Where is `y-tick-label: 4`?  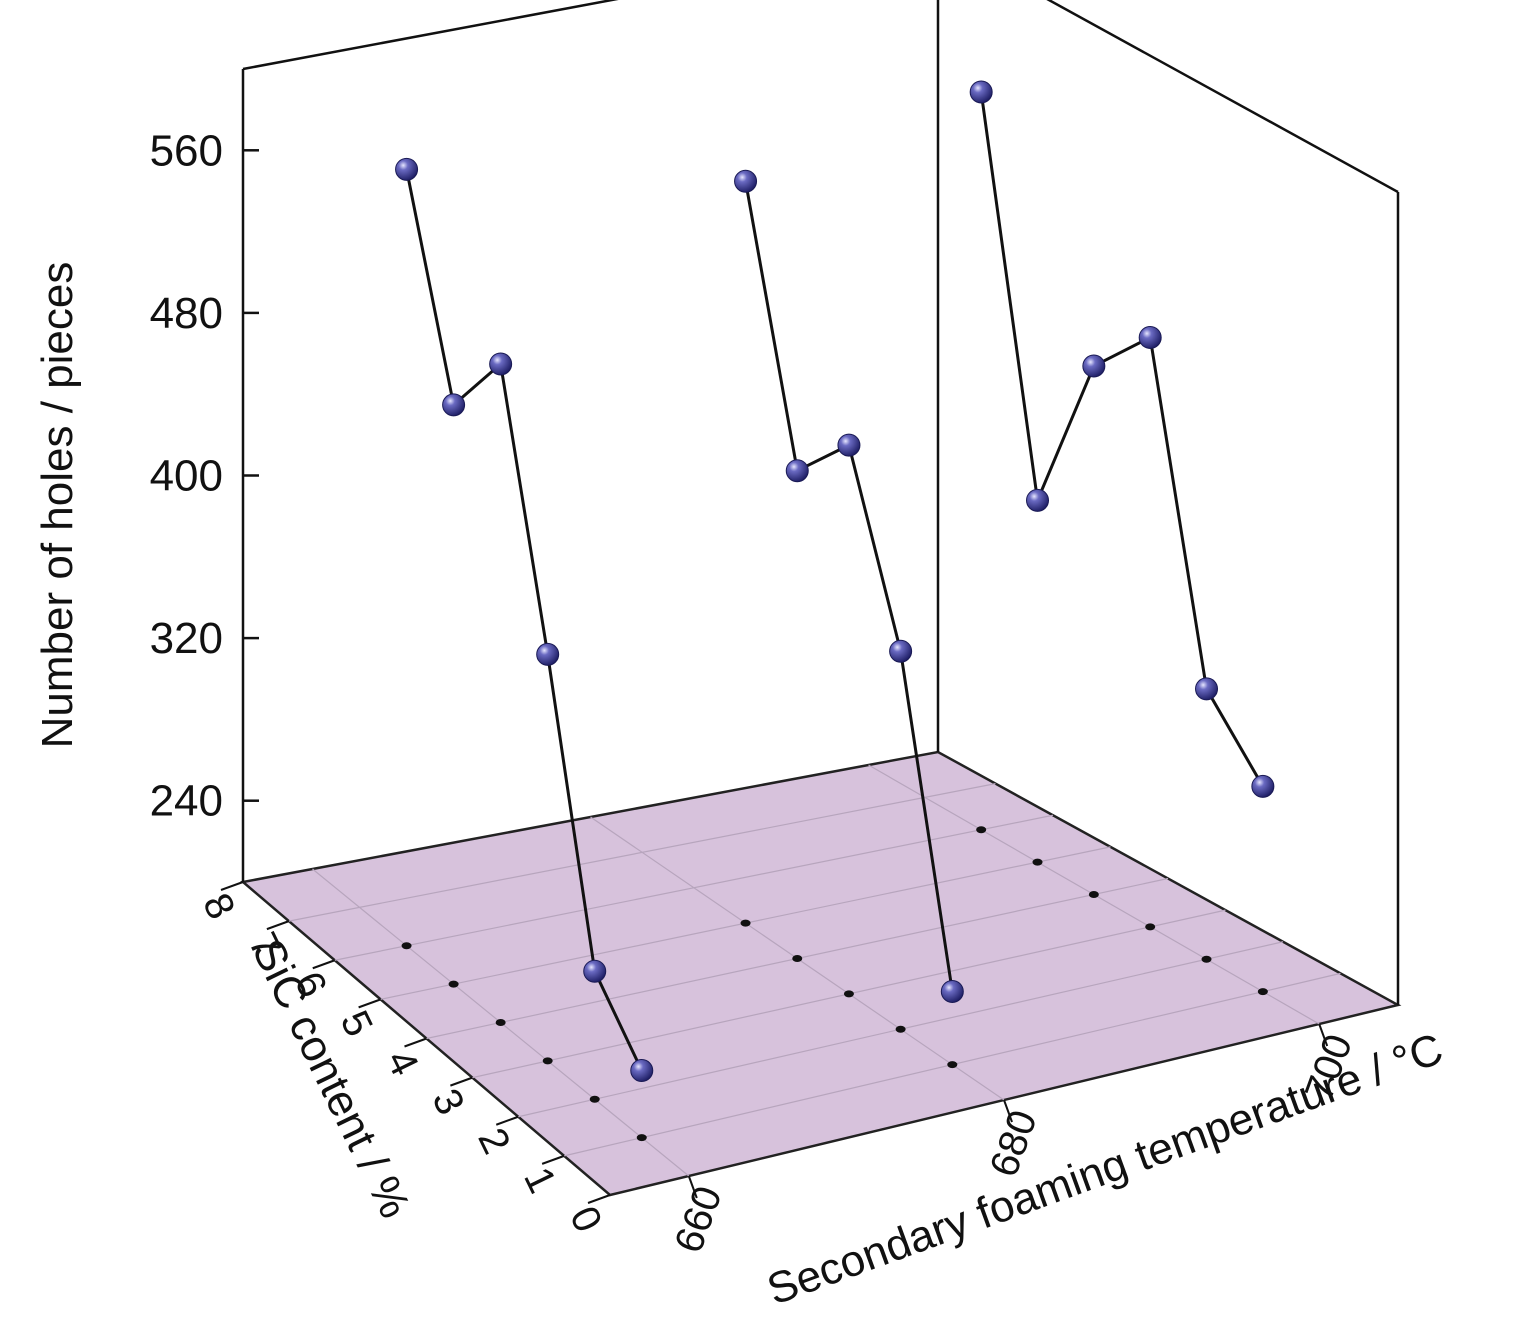 y-tick-label: 4 is located at coordinates (402, 1062).